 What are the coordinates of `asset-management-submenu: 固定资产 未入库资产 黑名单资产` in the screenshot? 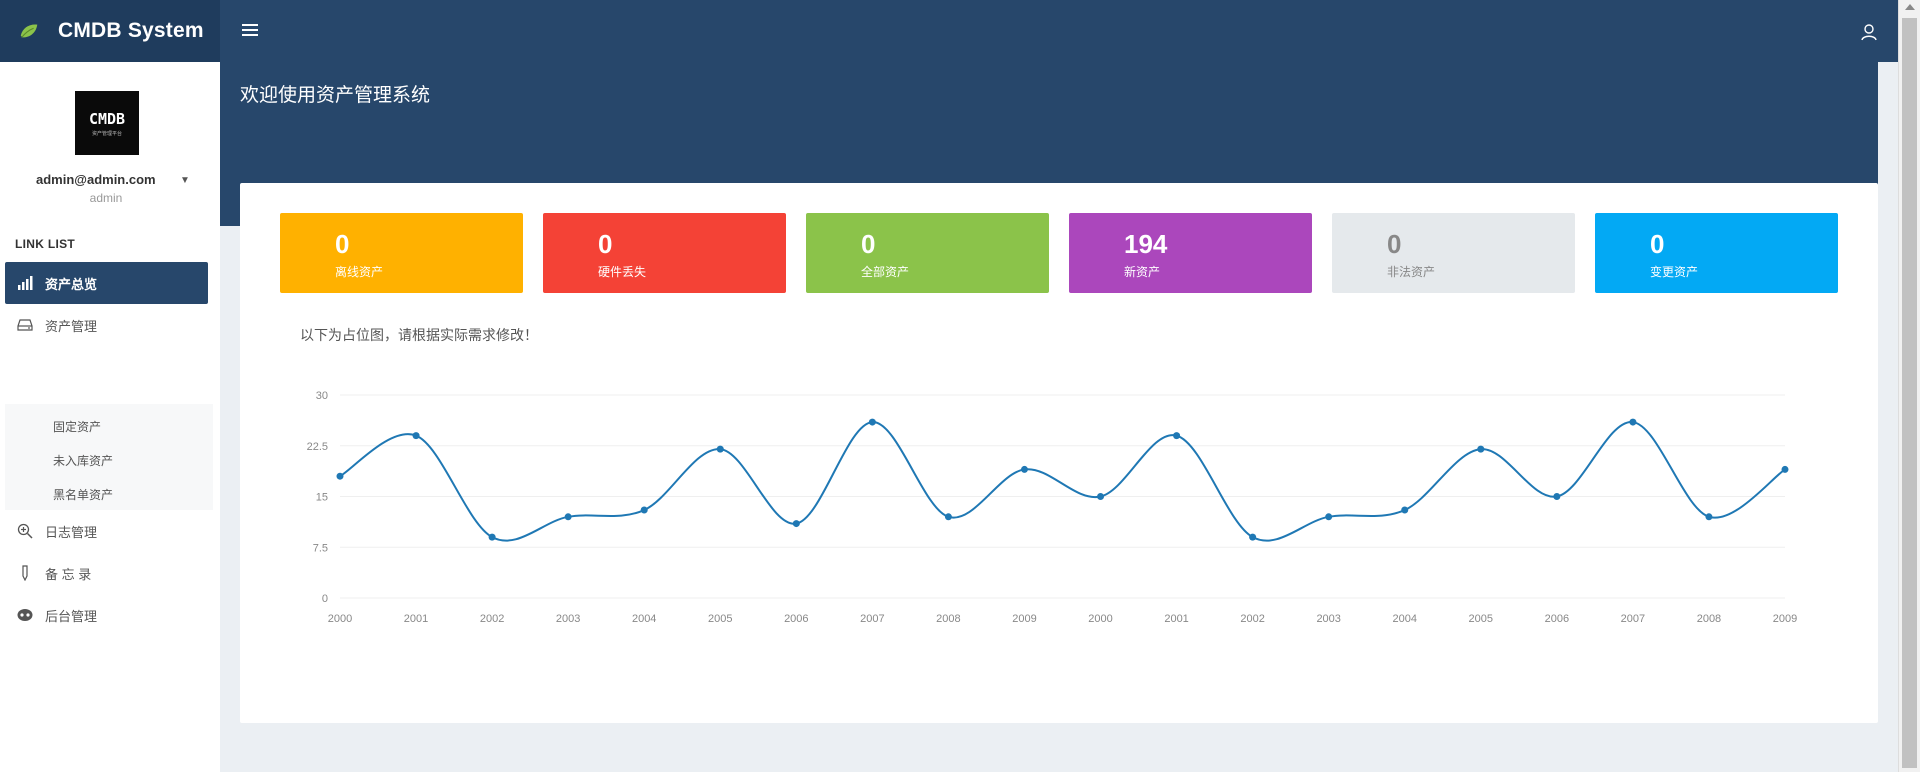 It's located at (109, 457).